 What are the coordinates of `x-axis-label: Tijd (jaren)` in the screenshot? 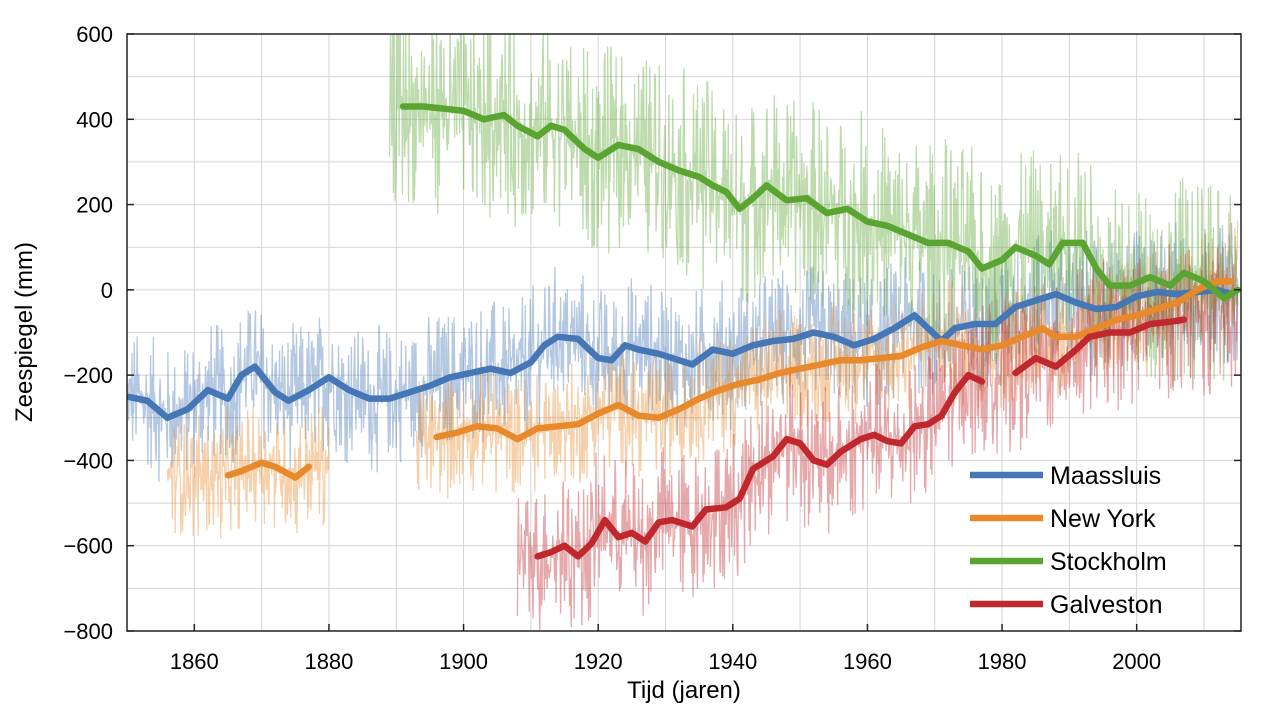 It's located at (684, 690).